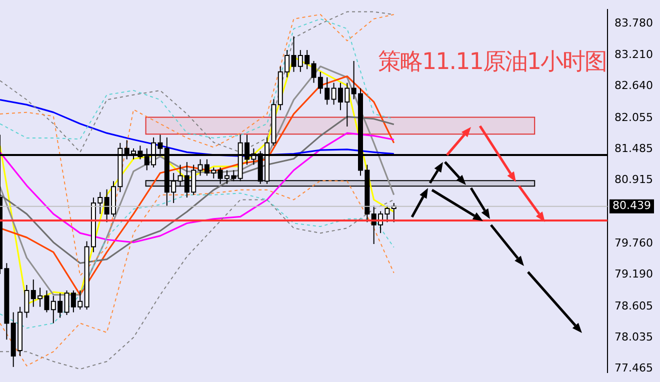 The width and height of the screenshot is (660, 382). I want to click on y-tick-label: 77.465, so click(634, 368).